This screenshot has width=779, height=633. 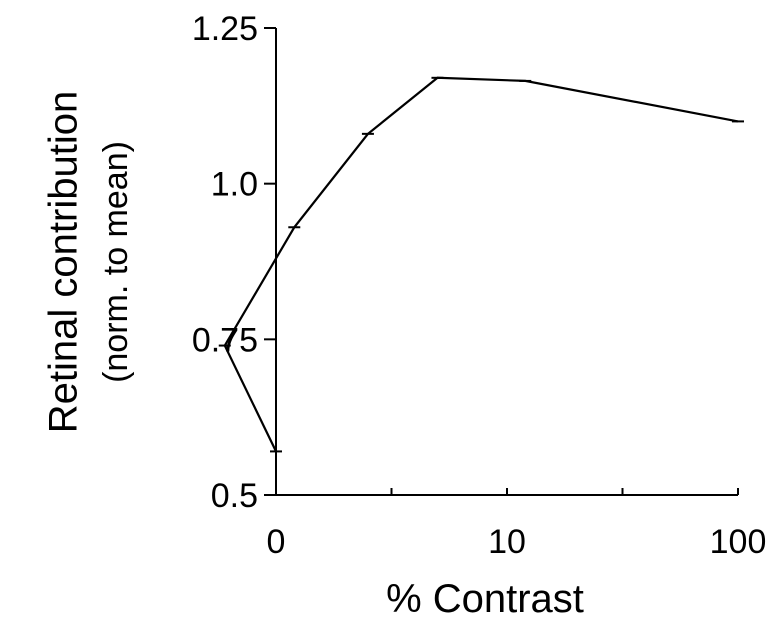 What do you see at coordinates (276, 542) in the screenshot?
I see `x-tick-label: 0` at bounding box center [276, 542].